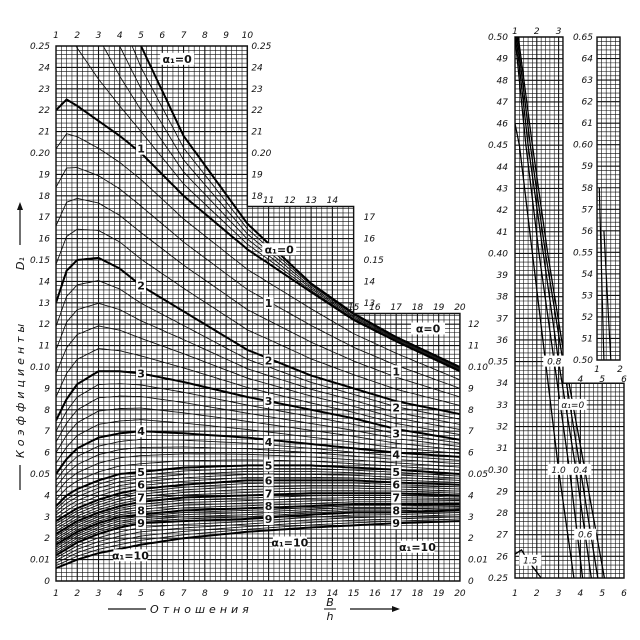  What do you see at coordinates (503, 536) in the screenshot?
I see `y-tick-label: 27` at bounding box center [503, 536].